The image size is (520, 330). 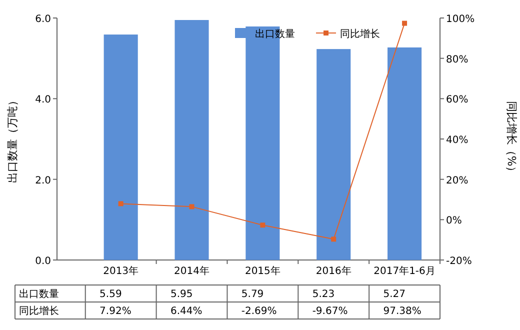 What do you see at coordinates (334, 271) in the screenshot?
I see `x-tick-label: 2016年` at bounding box center [334, 271].